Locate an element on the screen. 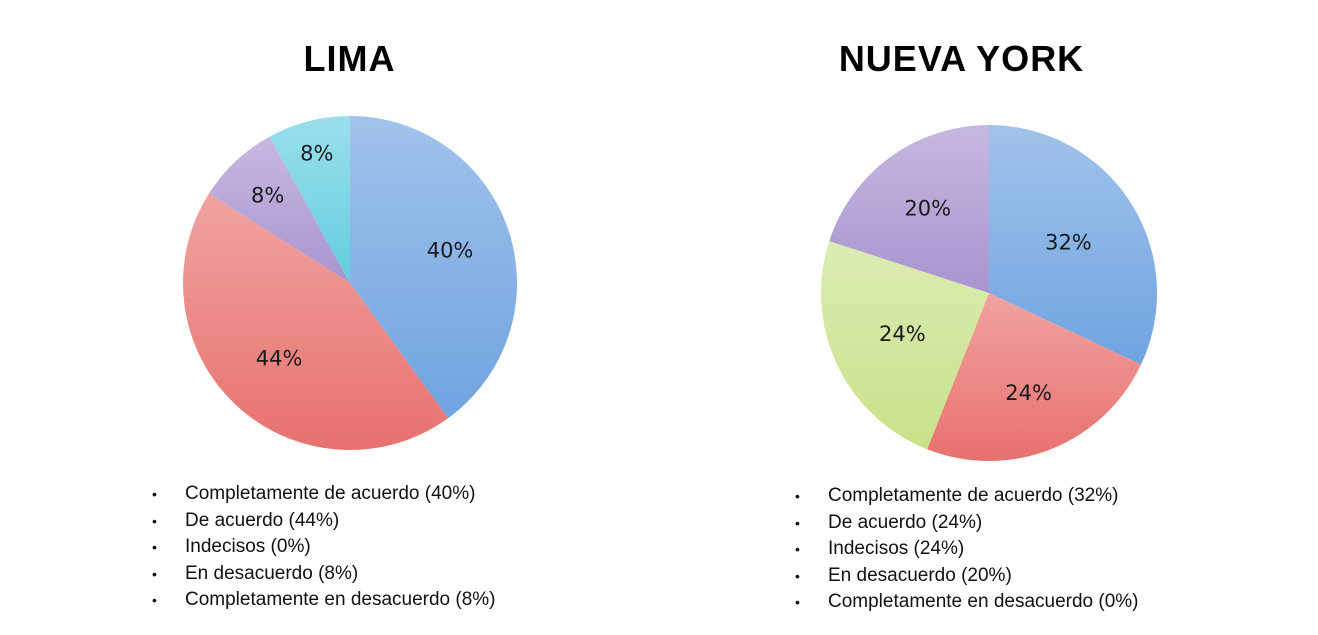 This screenshot has height=635, width=1318. slice-label-indecisos: 24% is located at coordinates (902, 334).